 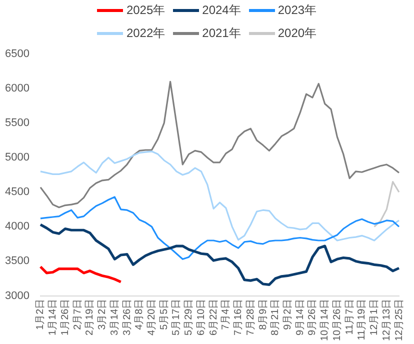 What do you see at coordinates (17, 261) in the screenshot?
I see `y-tick-label: 3500` at bounding box center [17, 261].